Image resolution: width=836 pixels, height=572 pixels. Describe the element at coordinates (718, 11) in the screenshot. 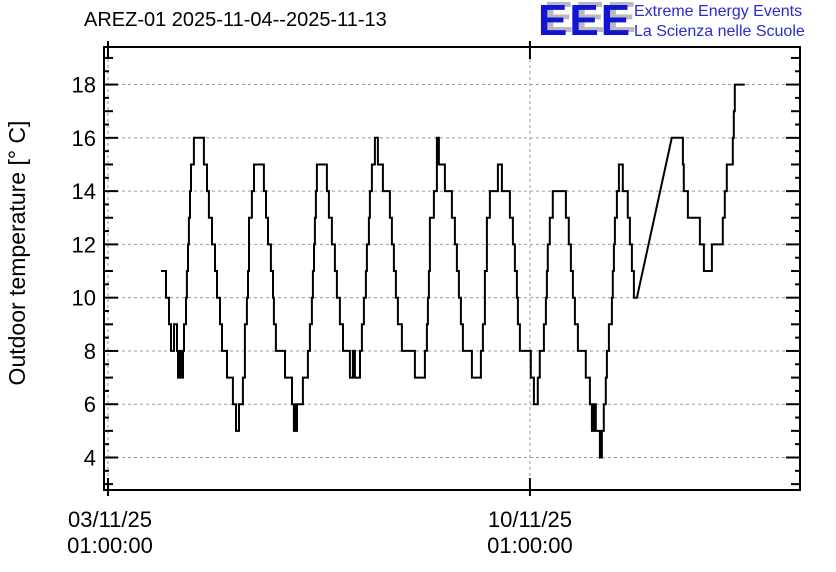

I see `eee-tagline-line1: Extreme Energy Events` at that location.